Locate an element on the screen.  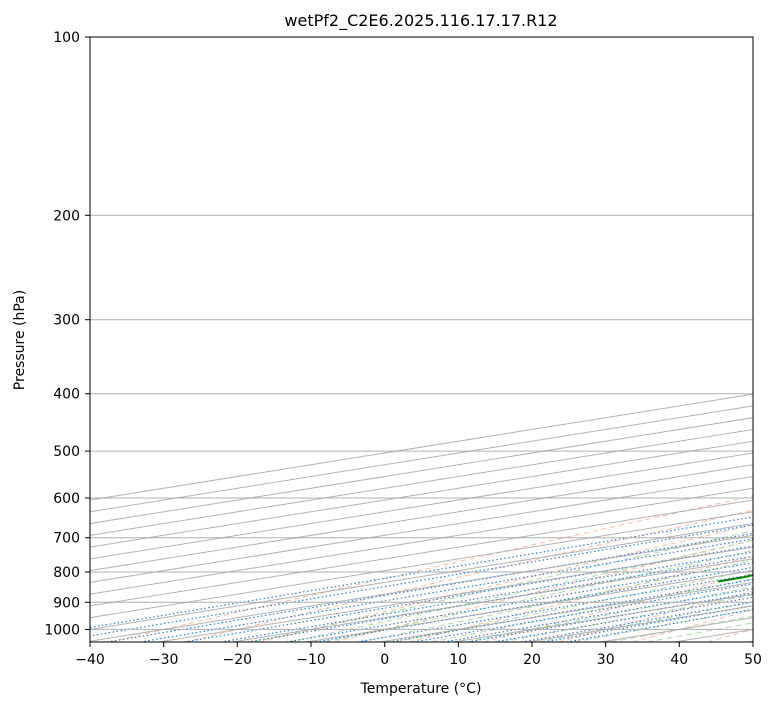
x-tick-label: 10 is located at coordinates (458, 660).